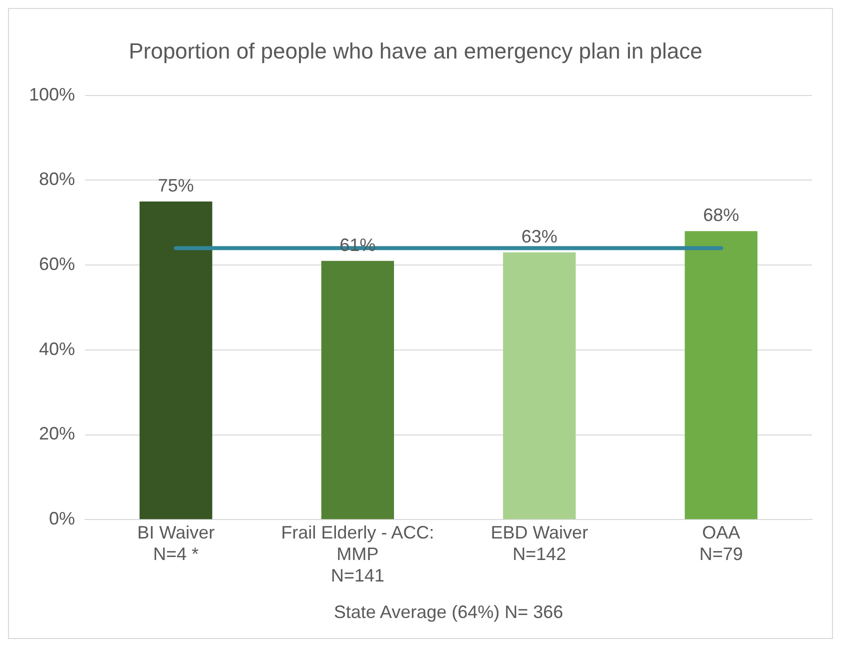 The image size is (841, 647). Describe the element at coordinates (357, 554) in the screenshot. I see `x-tick-label: Frail Elderly - ACC: MMP N=141` at that location.